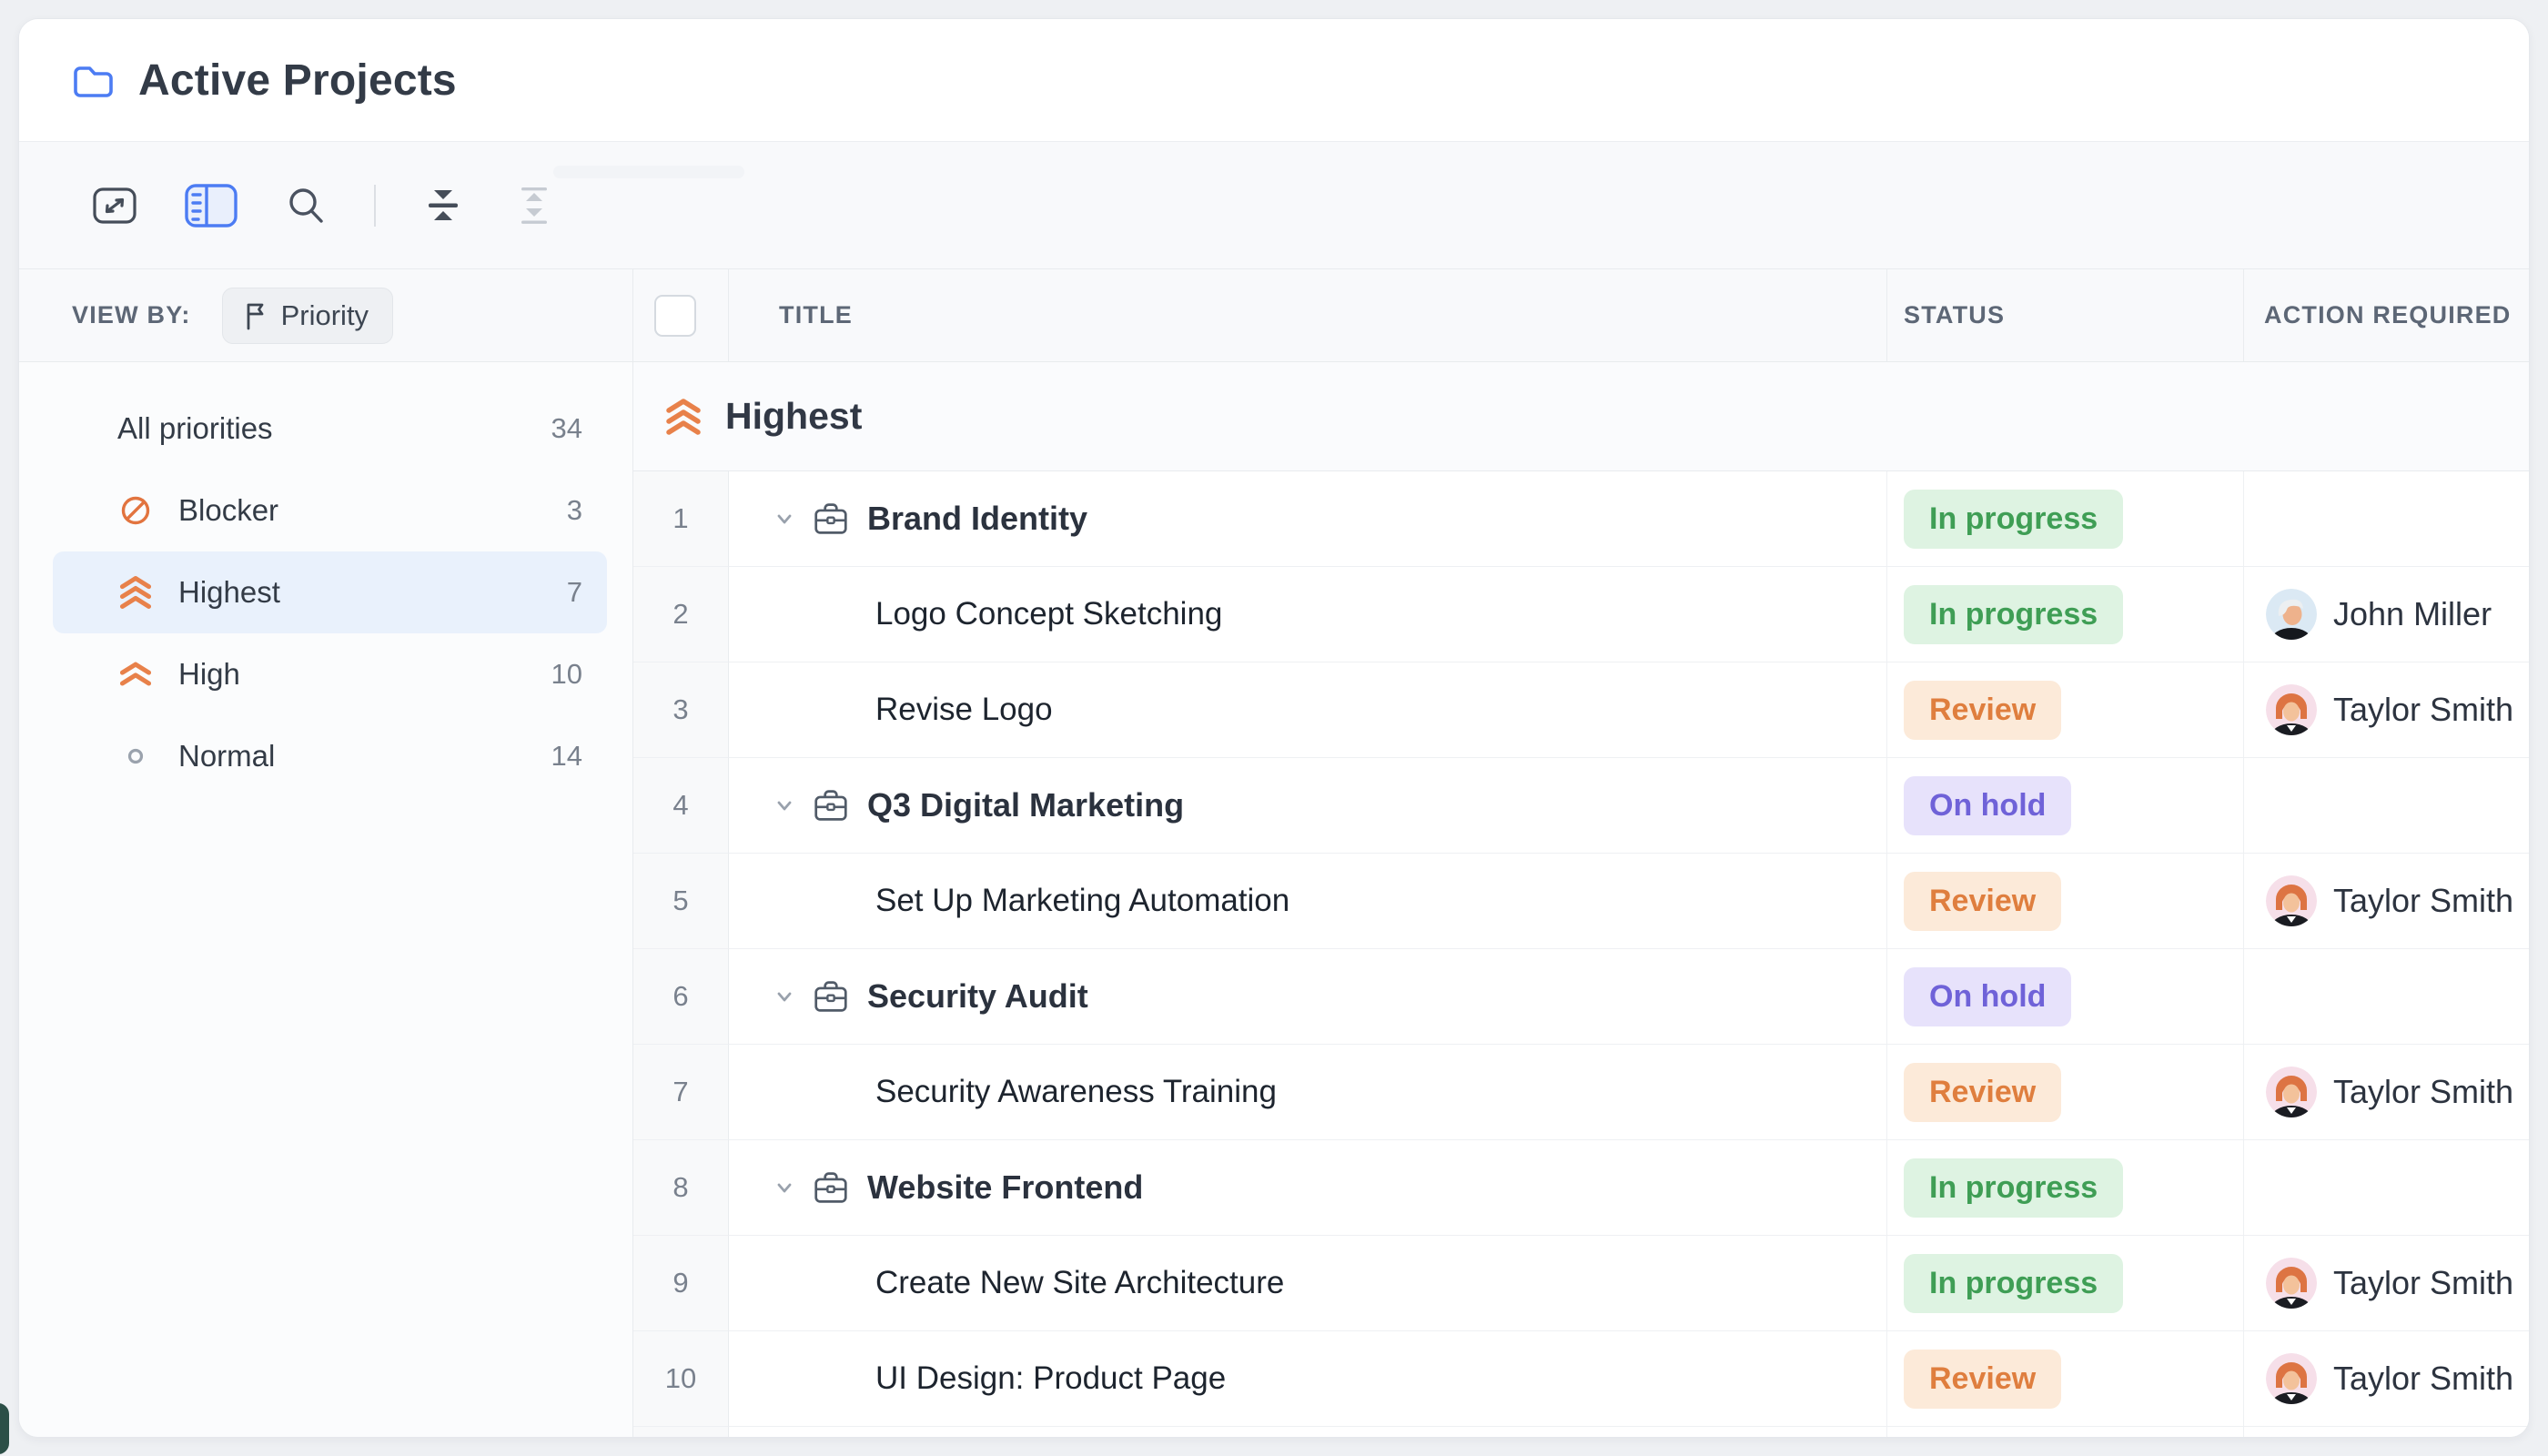 The width and height of the screenshot is (2548, 1456). I want to click on group-label: Highest, so click(794, 416).